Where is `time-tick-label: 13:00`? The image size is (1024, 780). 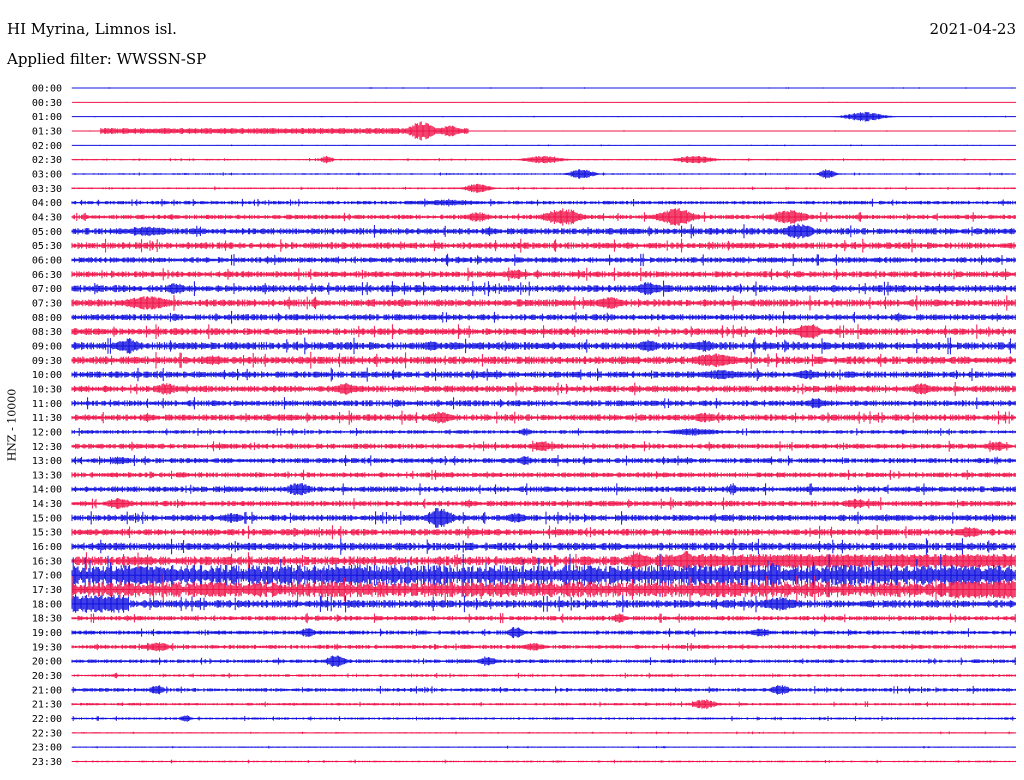
time-tick-label: 13:00 is located at coordinates (47, 461).